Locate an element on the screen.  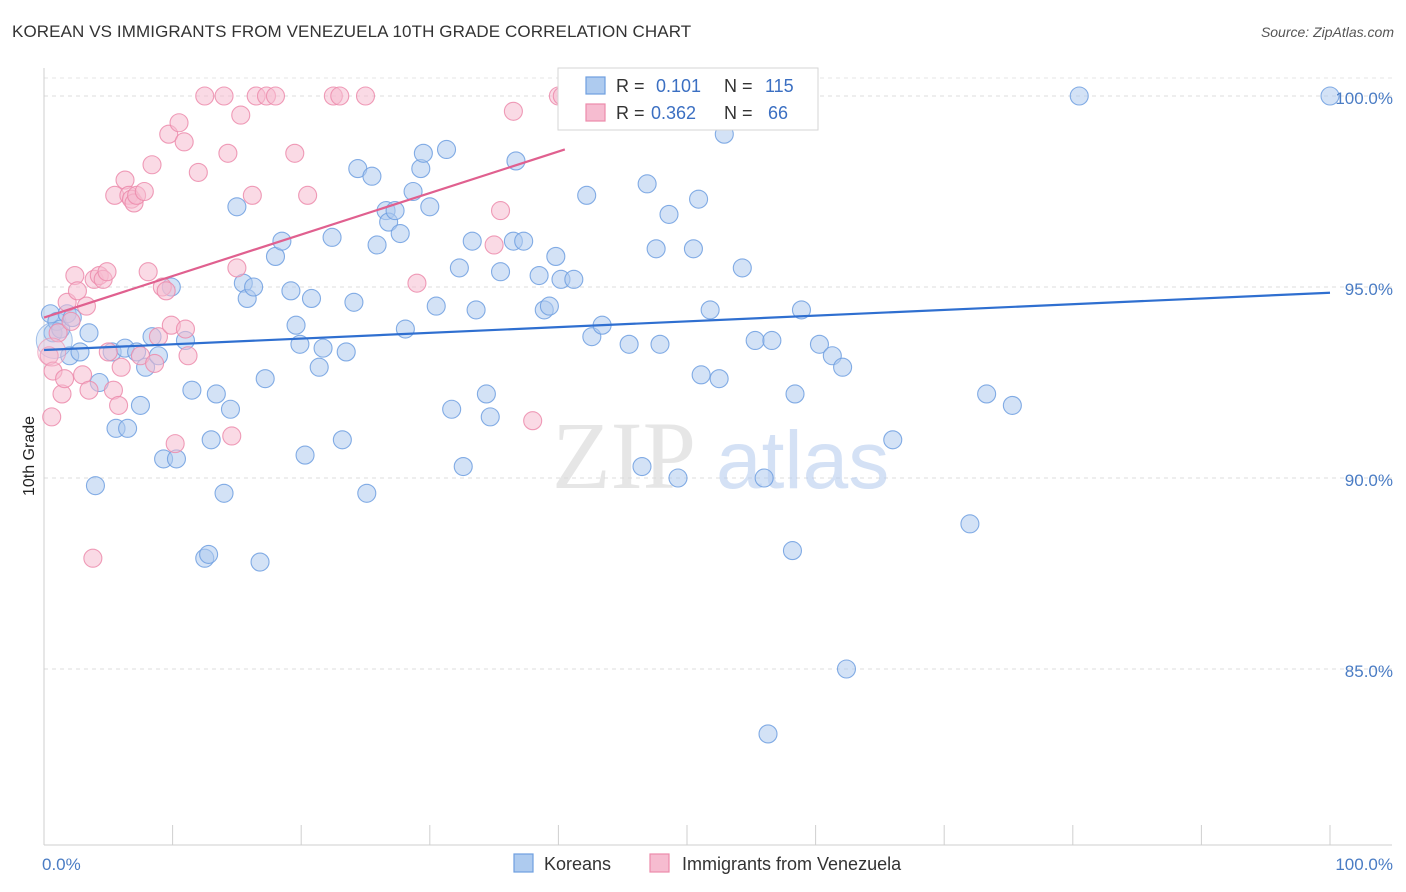
bottom-legend-venezuela-label: Immigrants from Venezuela is located at coordinates (792, 864).